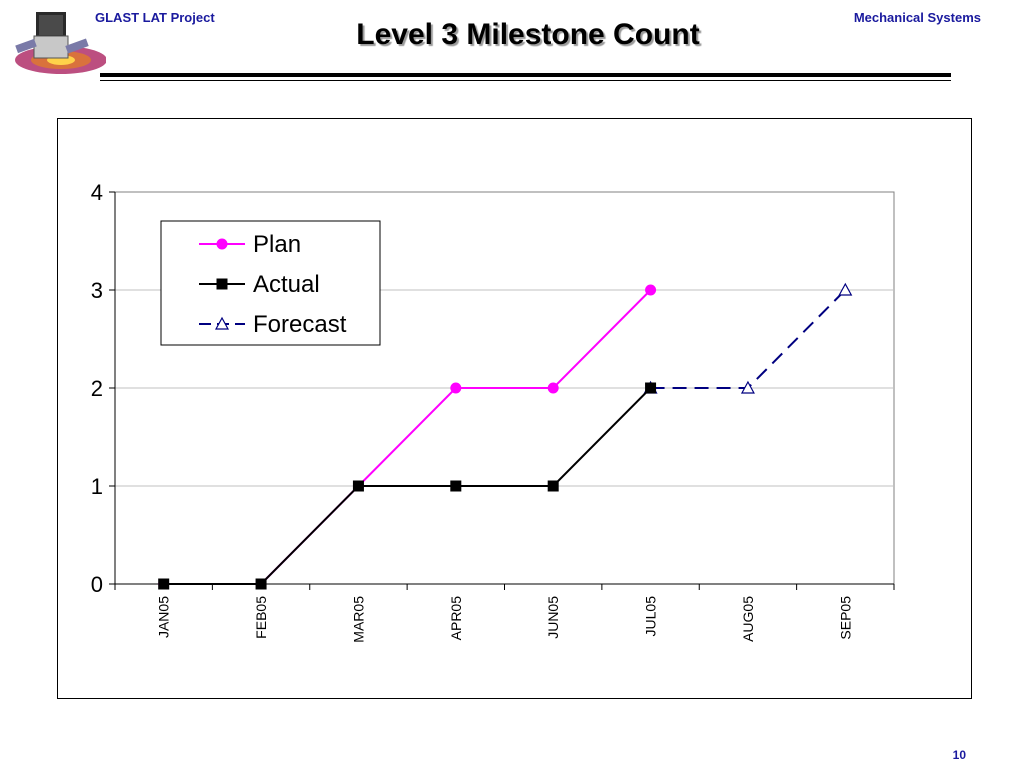 The height and width of the screenshot is (768, 1024). I want to click on x-tick-label: JUL05, so click(651, 616).